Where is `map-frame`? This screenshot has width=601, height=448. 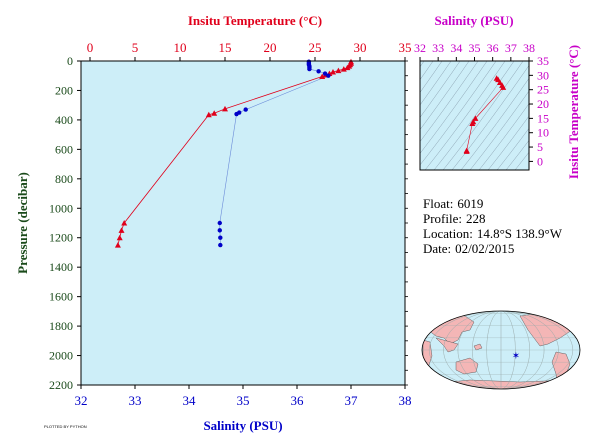 map-frame is located at coordinates (501, 350).